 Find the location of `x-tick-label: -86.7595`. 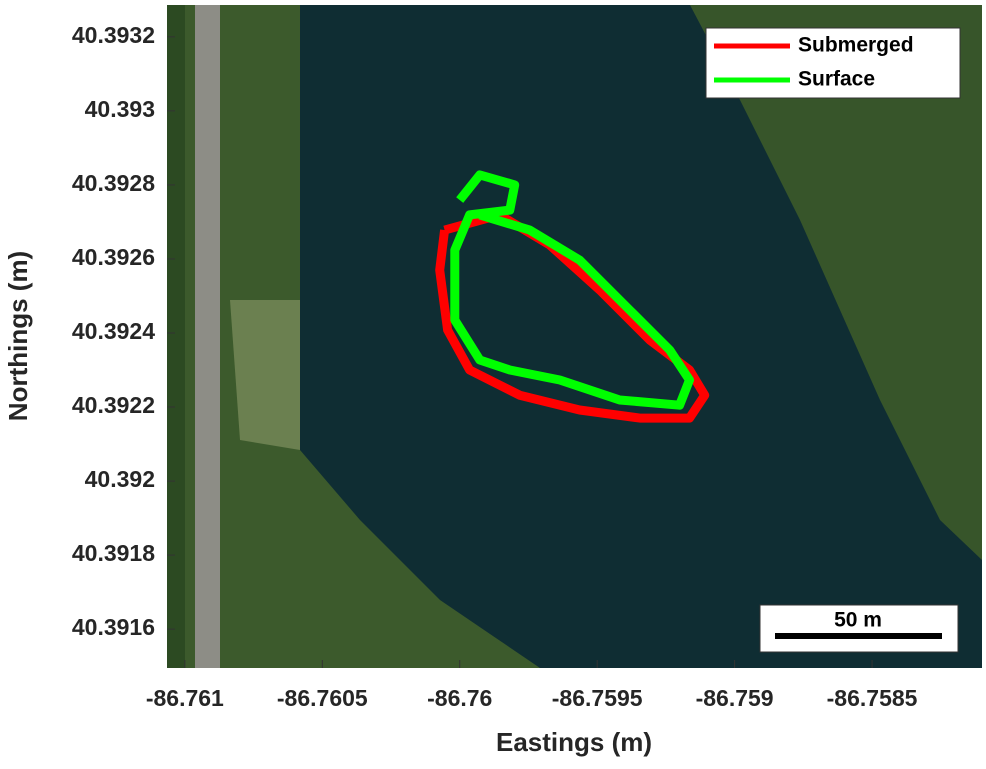

x-tick-label: -86.7595 is located at coordinates (597, 698).